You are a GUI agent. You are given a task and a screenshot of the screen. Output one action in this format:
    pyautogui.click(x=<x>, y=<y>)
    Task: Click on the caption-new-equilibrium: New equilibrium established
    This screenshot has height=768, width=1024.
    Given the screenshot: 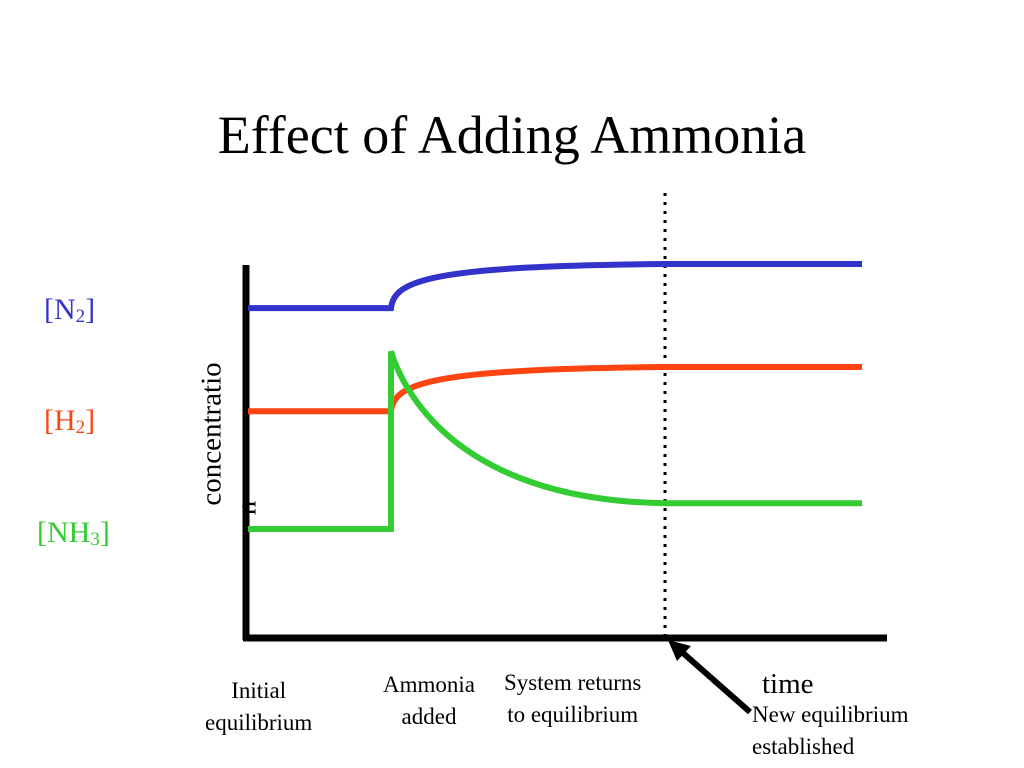 What is the action you would take?
    pyautogui.click(x=830, y=731)
    